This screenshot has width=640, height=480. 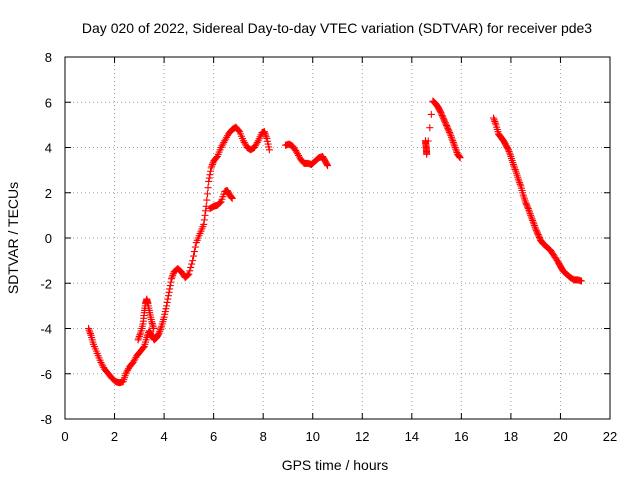 I want to click on y-tick-label: 2, so click(x=48, y=193).